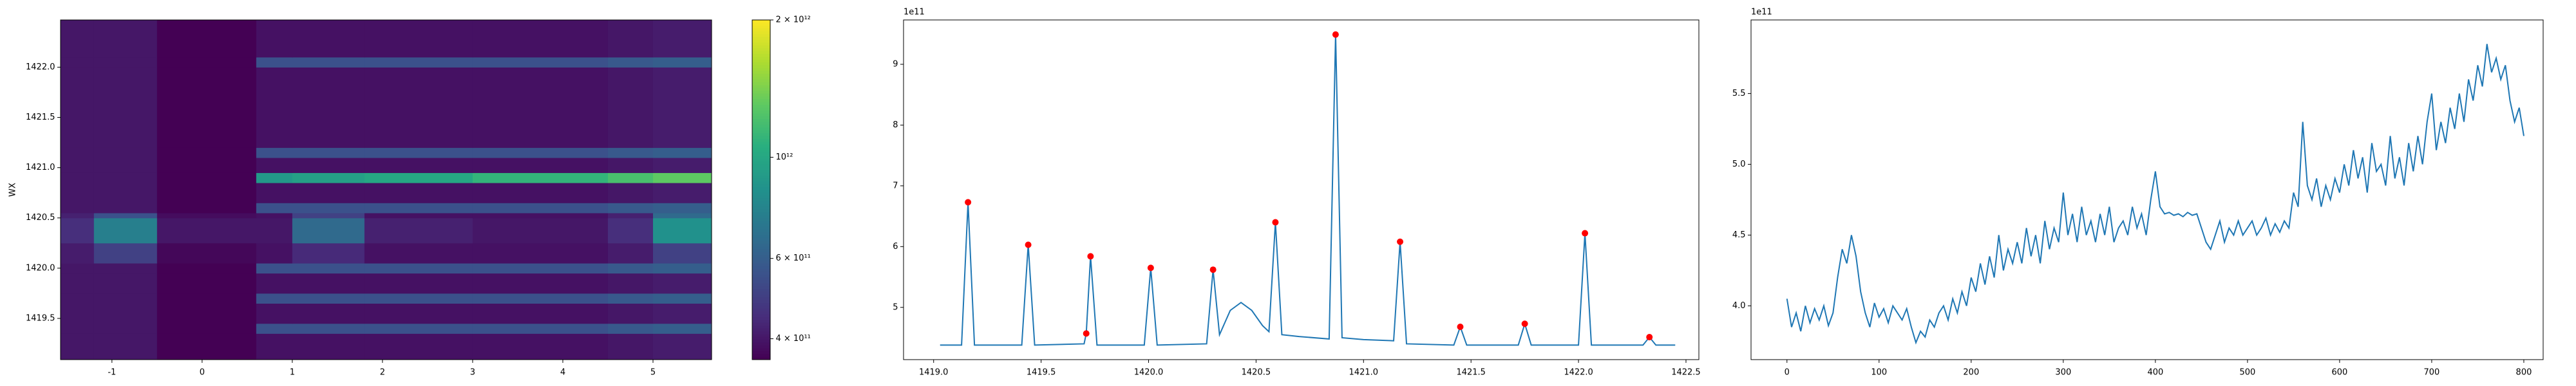 Image resolution: width=2576 pixels, height=386 pixels. What do you see at coordinates (653, 373) in the screenshot?
I see `x-tick-label: 5` at bounding box center [653, 373].